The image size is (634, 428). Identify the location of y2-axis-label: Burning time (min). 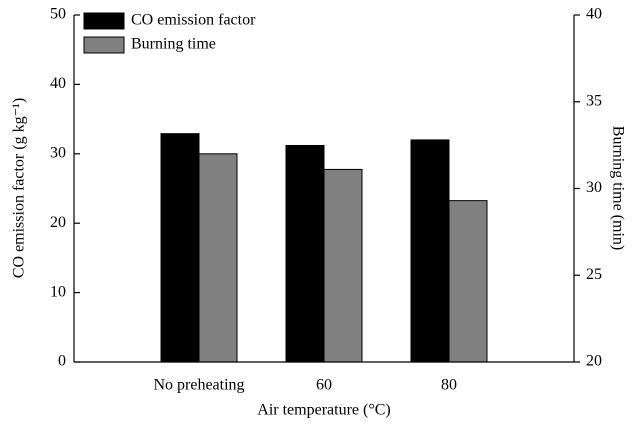
(617, 188).